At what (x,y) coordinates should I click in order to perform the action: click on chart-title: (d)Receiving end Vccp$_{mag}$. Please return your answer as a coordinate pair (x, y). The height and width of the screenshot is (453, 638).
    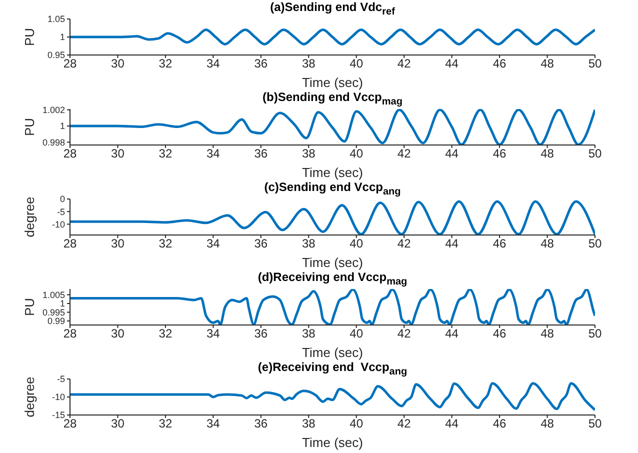
    Looking at the image, I should click on (332, 279).